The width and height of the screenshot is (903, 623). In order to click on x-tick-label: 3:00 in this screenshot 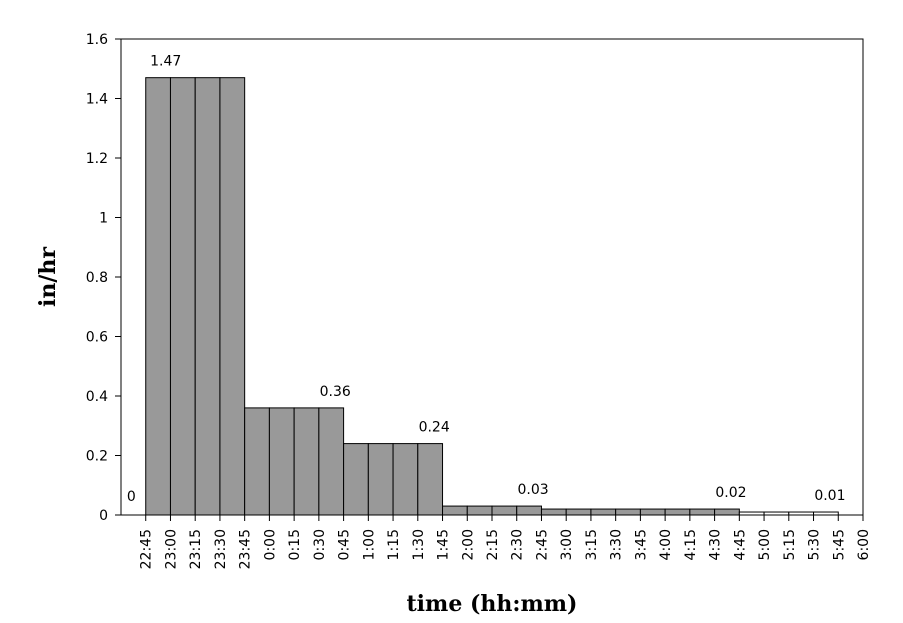, I will do `click(567, 544)`.